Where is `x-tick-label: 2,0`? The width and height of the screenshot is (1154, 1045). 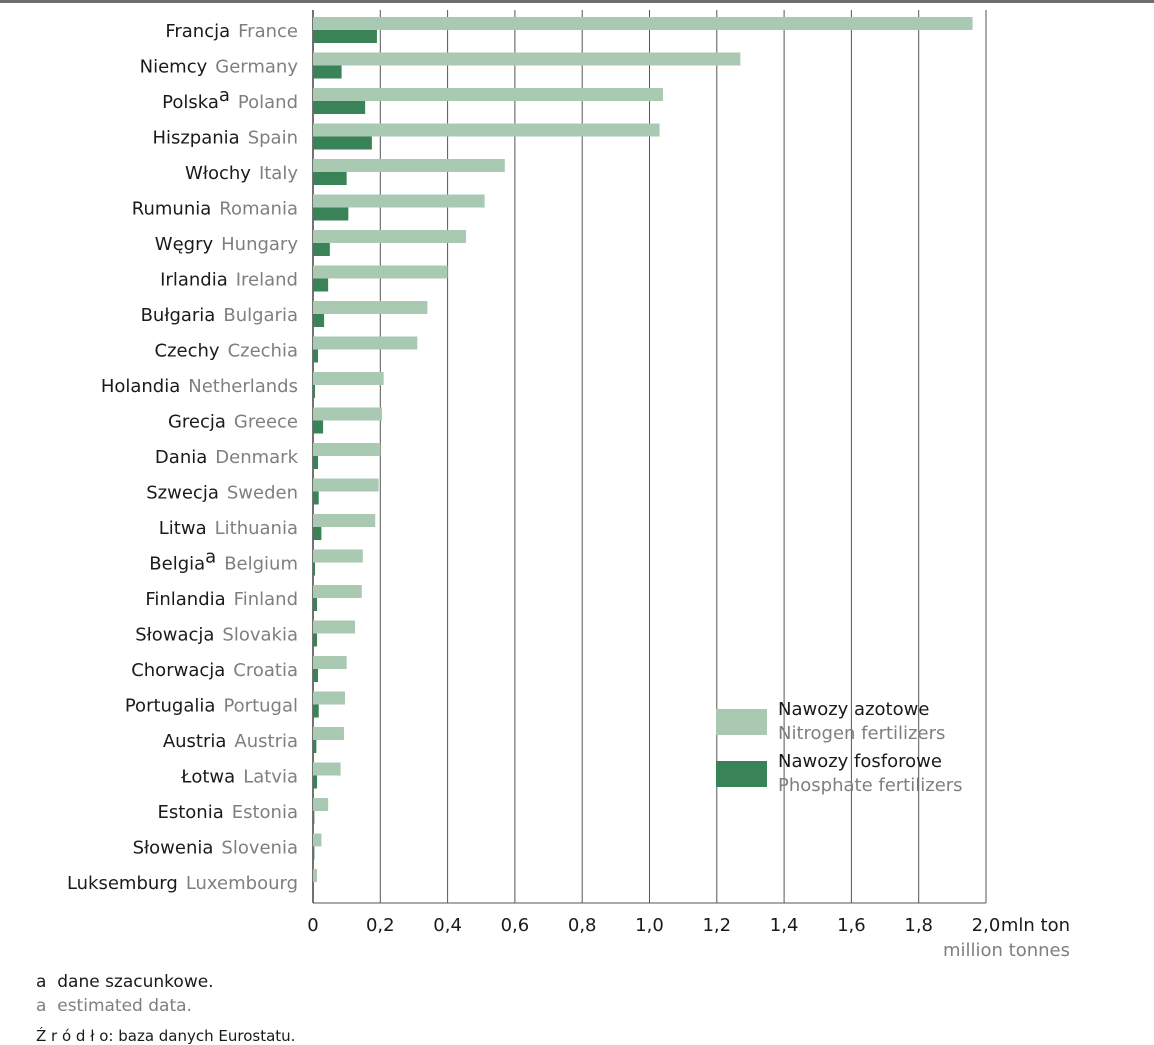 x-tick-label: 2,0 is located at coordinates (986, 925).